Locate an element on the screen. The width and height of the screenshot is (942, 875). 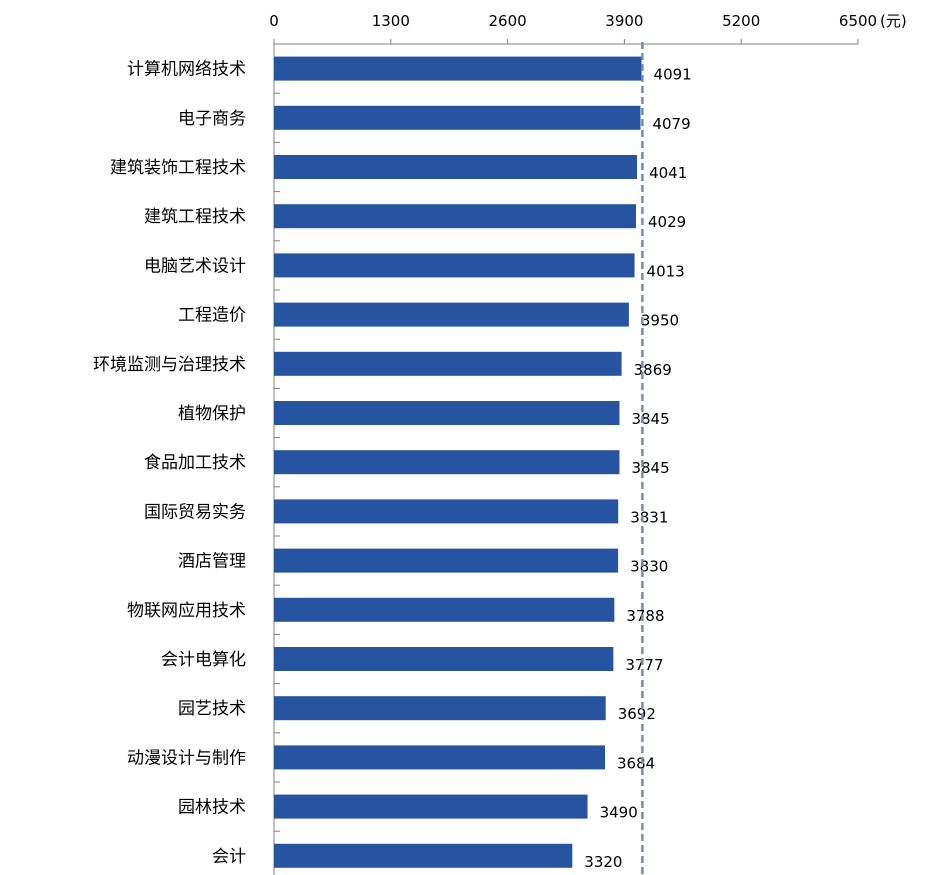
category-label: 国际贸易实务 is located at coordinates (195, 512).